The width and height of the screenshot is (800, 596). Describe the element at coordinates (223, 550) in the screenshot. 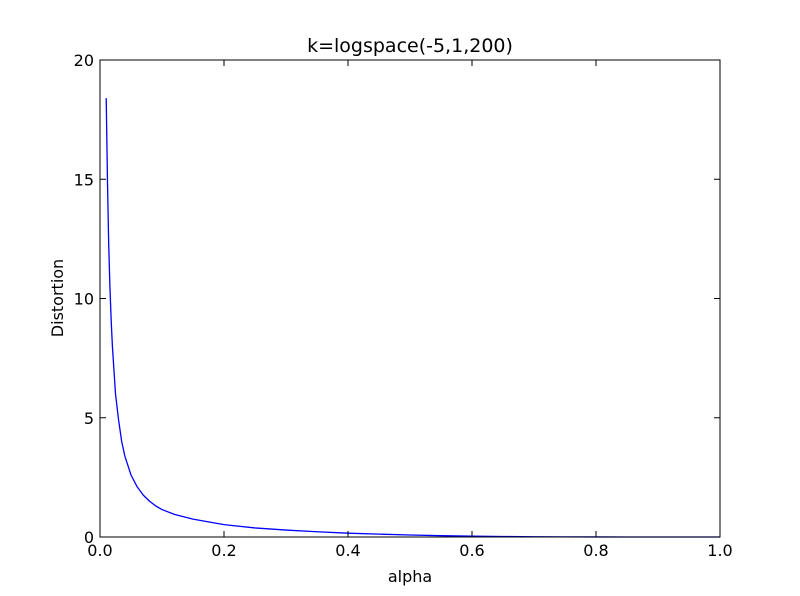

I see `x-tick-label: 0.2` at that location.